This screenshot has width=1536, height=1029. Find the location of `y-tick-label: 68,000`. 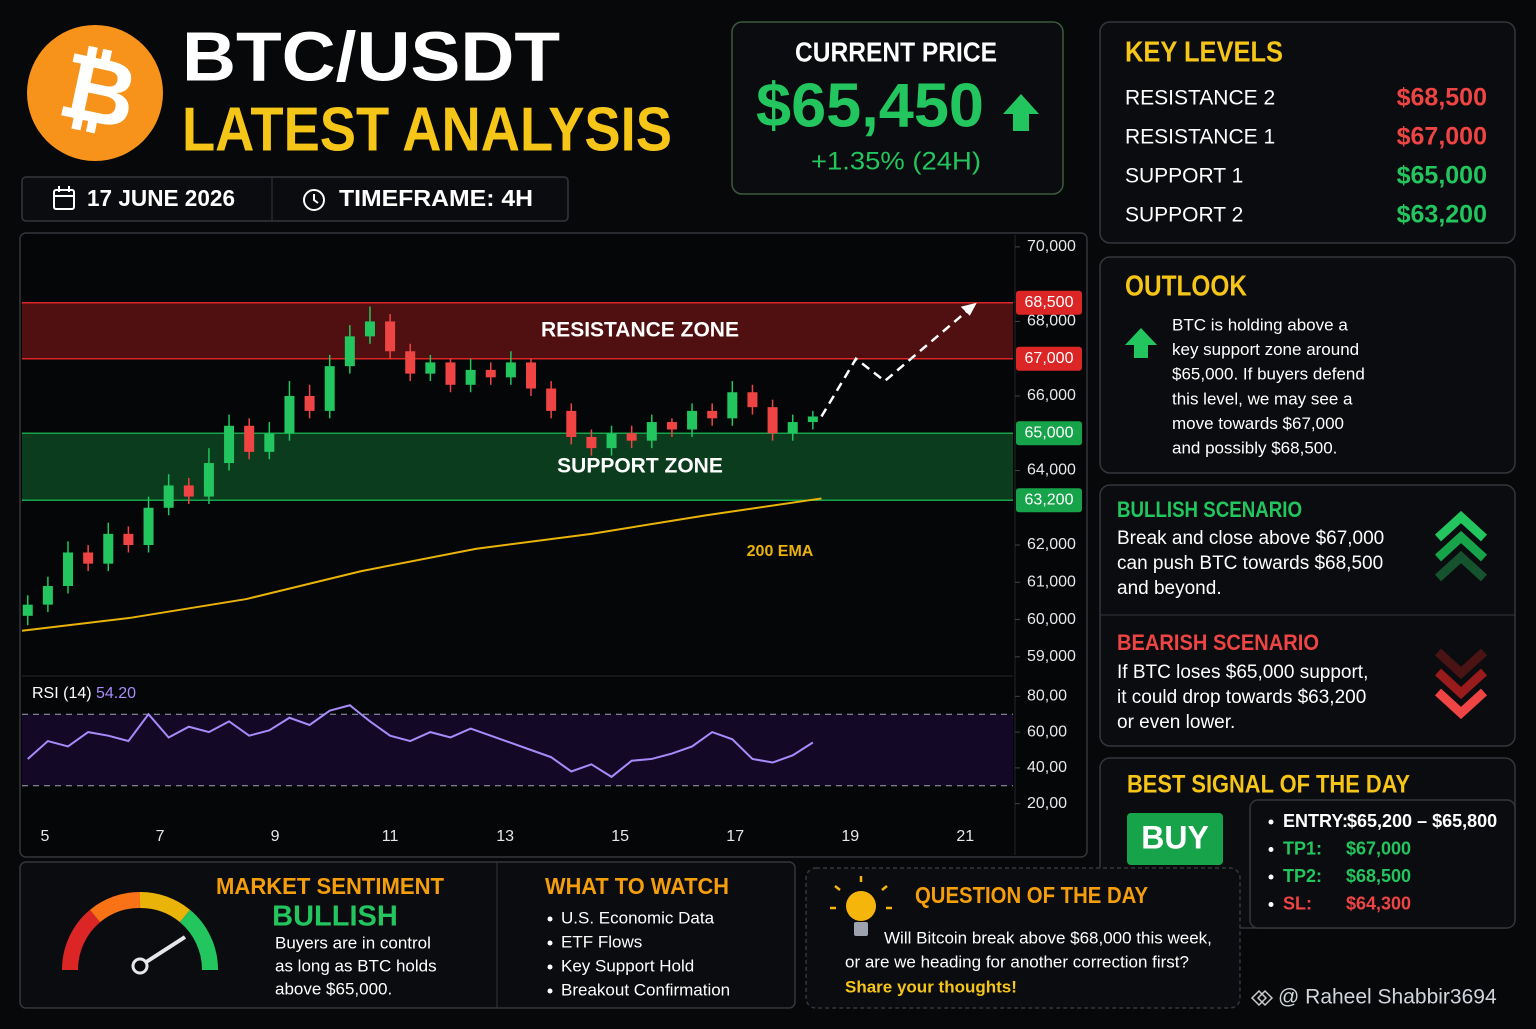

y-tick-label: 68,000 is located at coordinates (1051, 321).